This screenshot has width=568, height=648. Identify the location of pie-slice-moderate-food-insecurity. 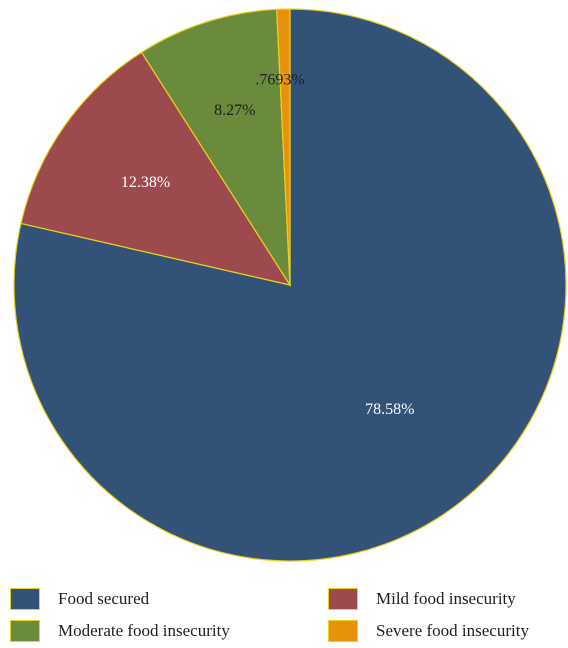
(215, 148).